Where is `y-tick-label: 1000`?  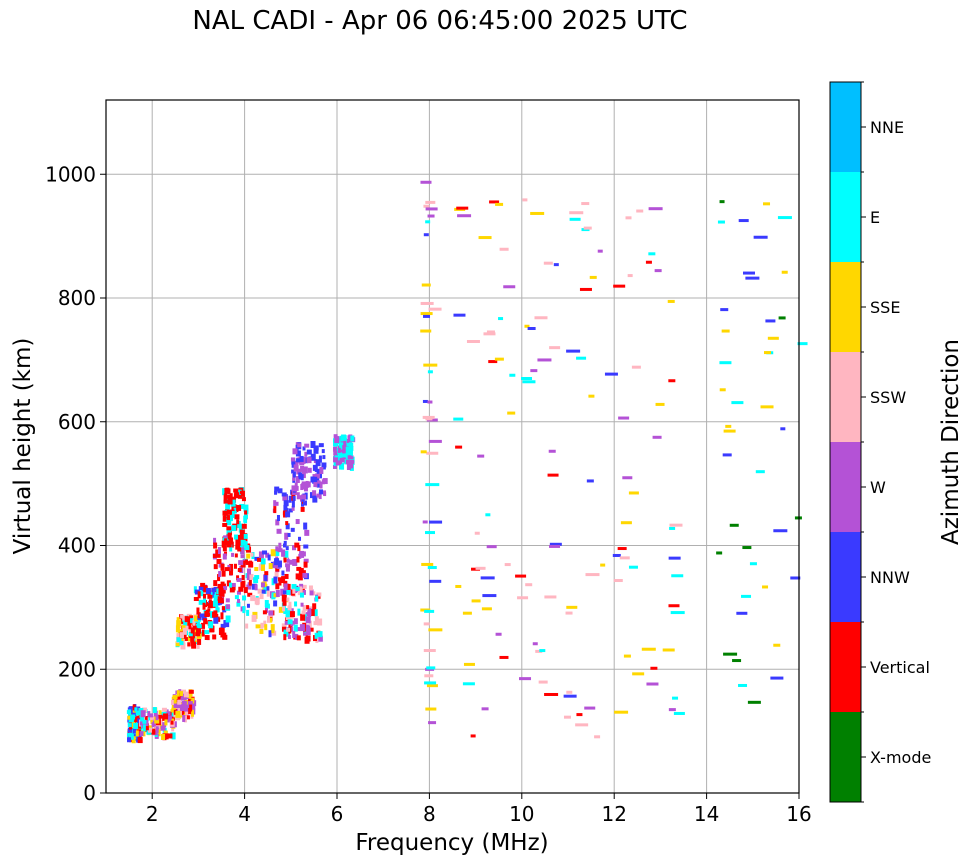 y-tick-label: 1000 is located at coordinates (70, 174).